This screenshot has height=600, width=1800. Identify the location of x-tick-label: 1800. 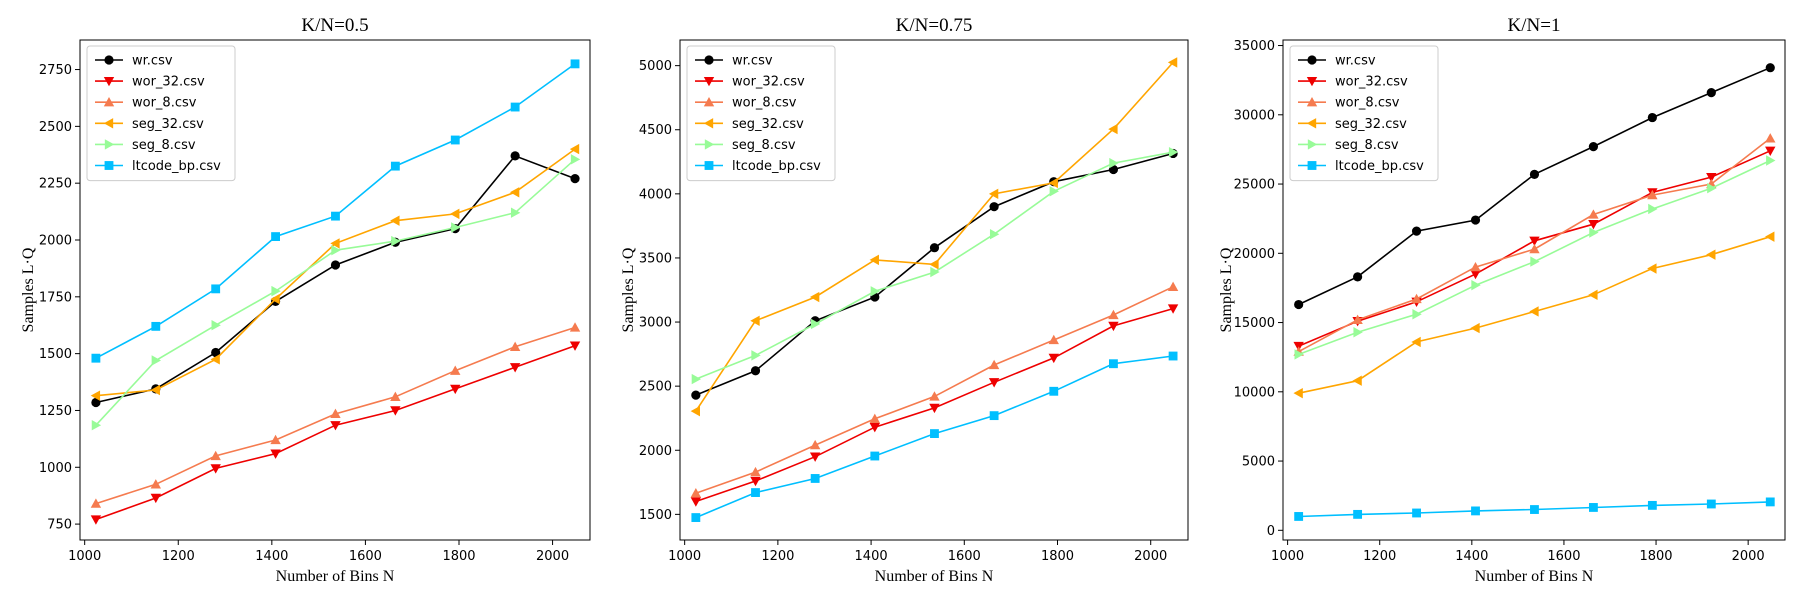
(1057, 556).